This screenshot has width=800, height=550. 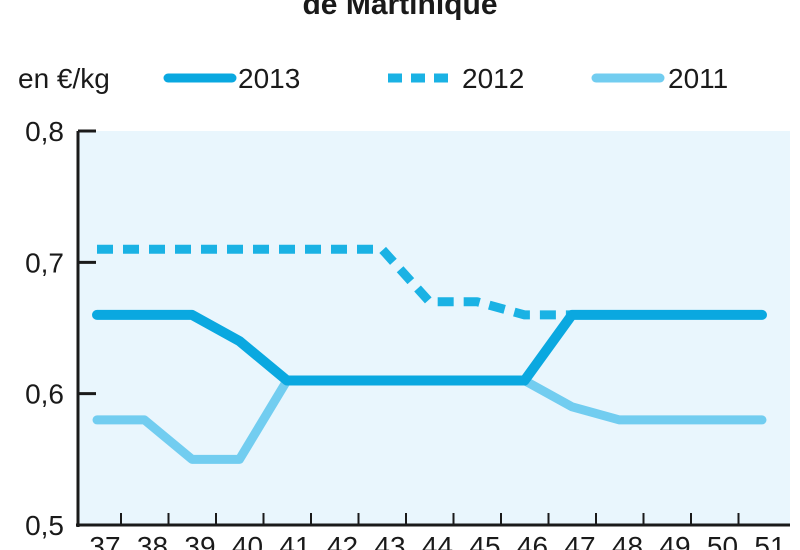 What do you see at coordinates (294, 540) in the screenshot?
I see `x-tick-label: 41` at bounding box center [294, 540].